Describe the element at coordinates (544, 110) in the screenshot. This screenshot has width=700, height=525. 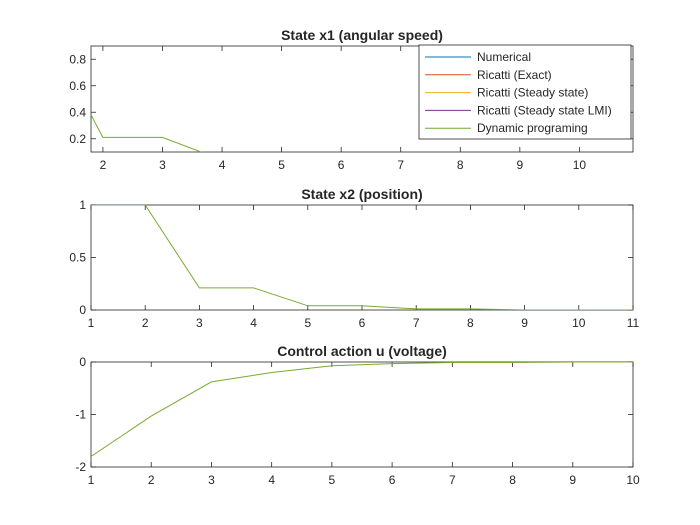
I see `legend-entry-label: Ricatti (Steady state LMI)` at that location.